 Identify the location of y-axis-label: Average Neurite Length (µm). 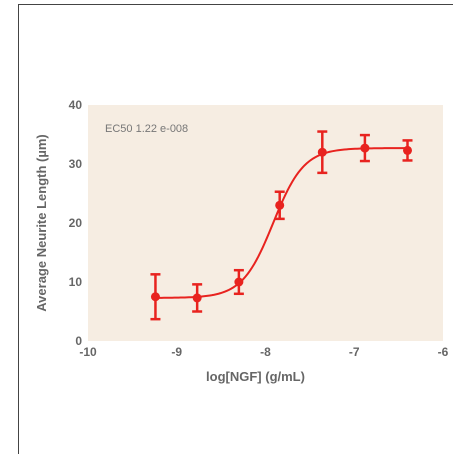
(41, 222).